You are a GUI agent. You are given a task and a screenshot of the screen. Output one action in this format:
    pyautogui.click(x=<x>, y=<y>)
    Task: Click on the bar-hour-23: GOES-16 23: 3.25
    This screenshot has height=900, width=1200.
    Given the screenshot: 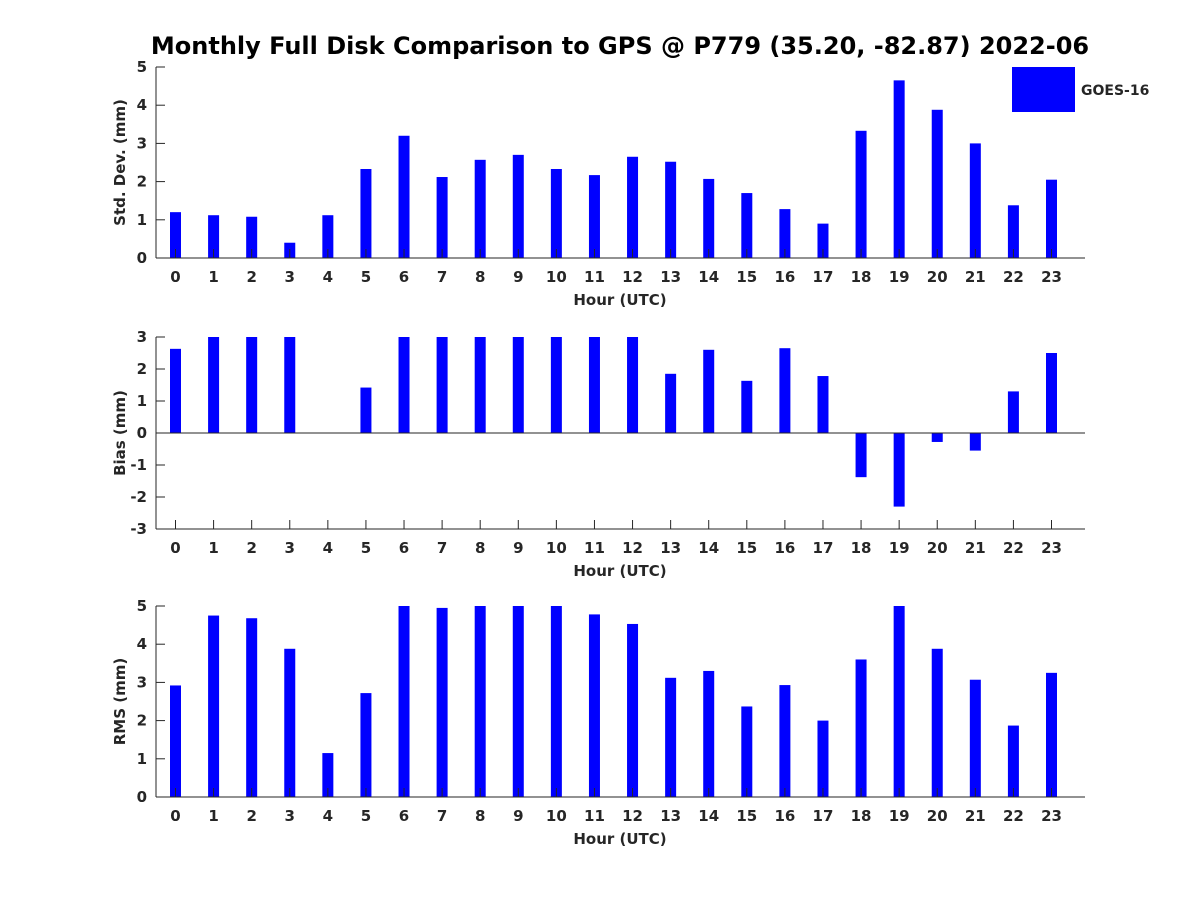 What is the action you would take?
    pyautogui.click(x=1051, y=734)
    